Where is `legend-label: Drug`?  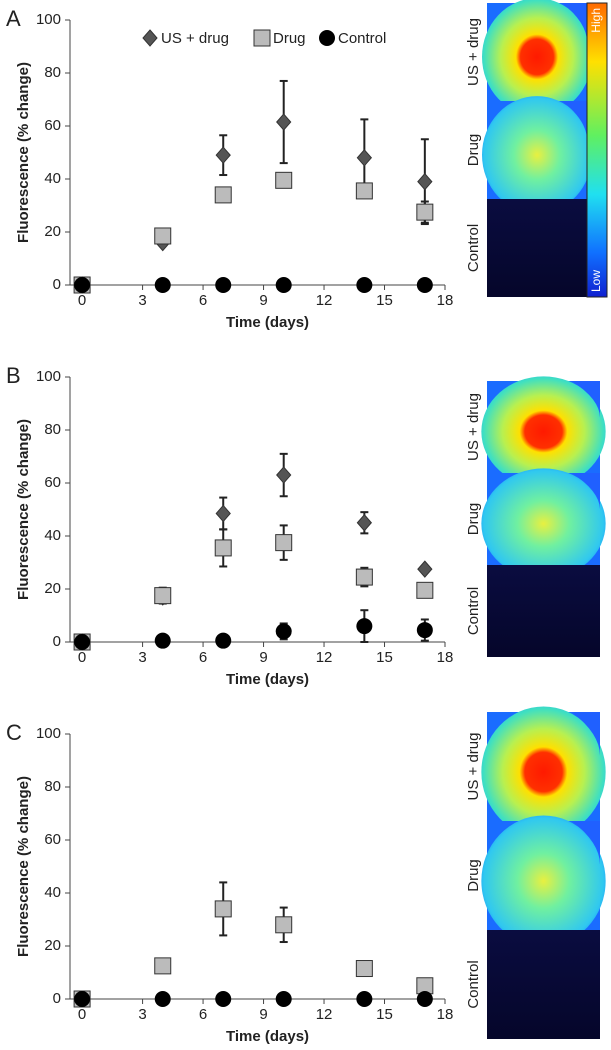
legend-label: Drug is located at coordinates (289, 38).